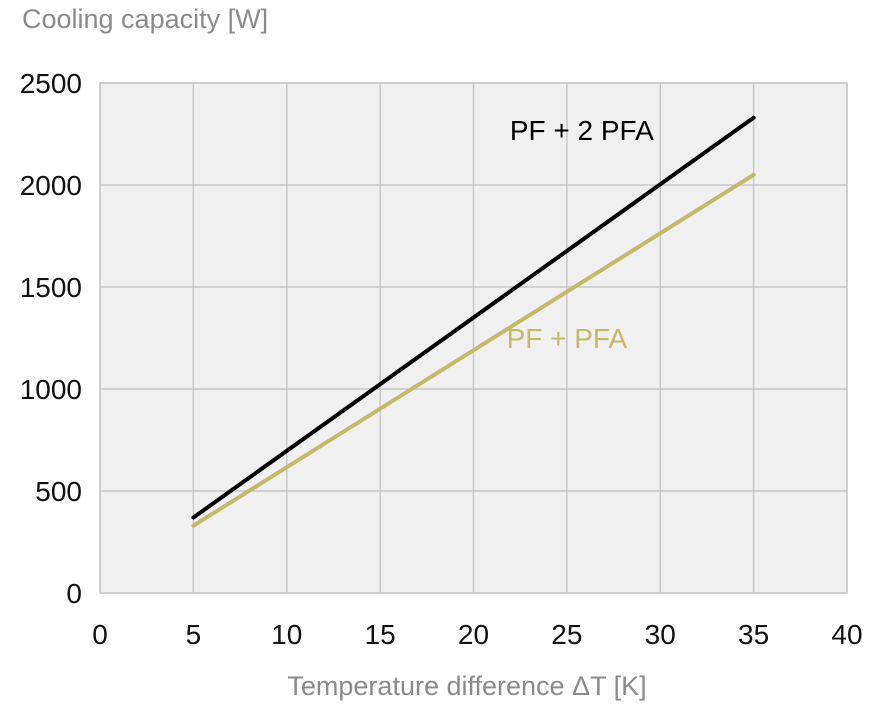 Image resolution: width=878 pixels, height=712 pixels. I want to click on y-tick-label-5: 2500, so click(51, 83).